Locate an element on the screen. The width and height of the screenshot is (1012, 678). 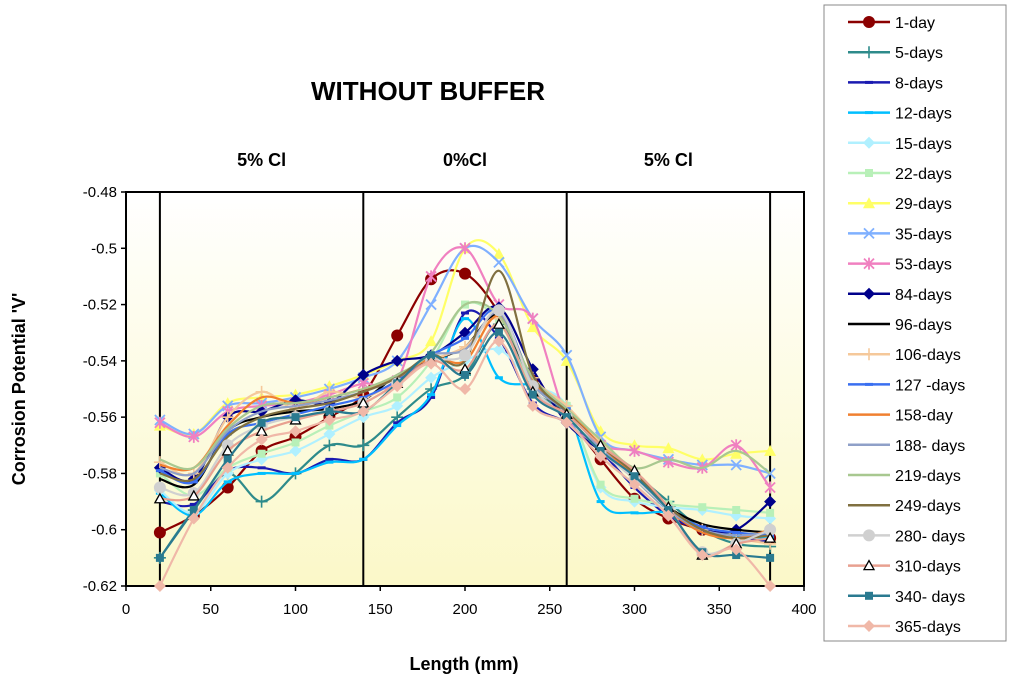
chart-title: WITHOUT BUFFER is located at coordinates (428, 91).